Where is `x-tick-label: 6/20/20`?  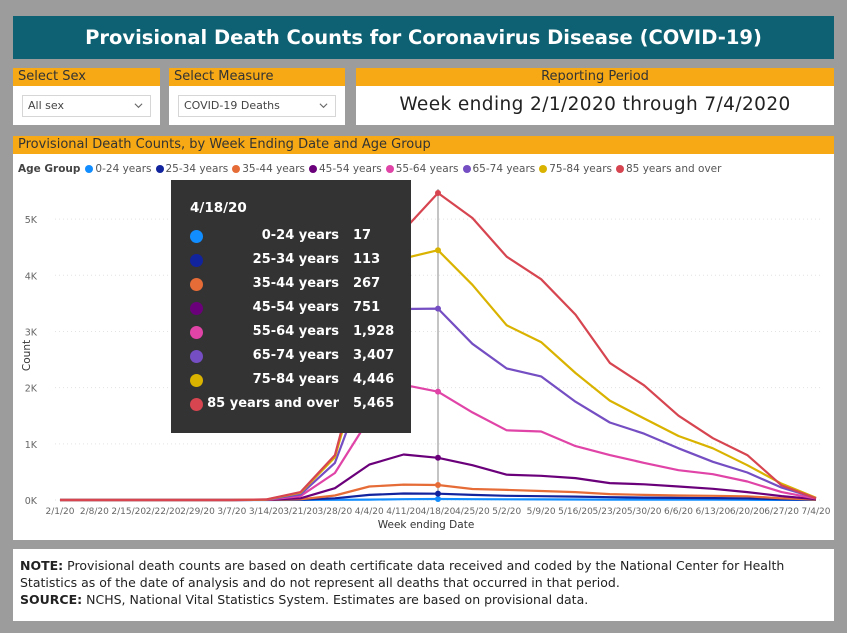
x-tick-label: 6/20/20 is located at coordinates (747, 512).